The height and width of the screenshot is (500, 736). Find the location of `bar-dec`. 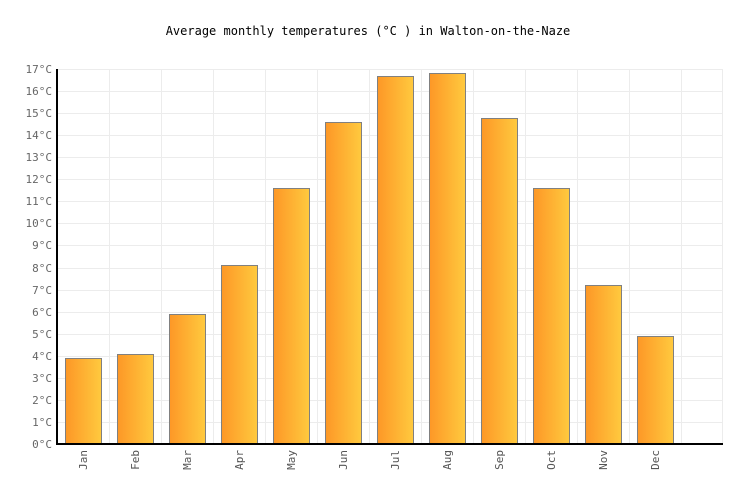

bar-dec is located at coordinates (655, 390).